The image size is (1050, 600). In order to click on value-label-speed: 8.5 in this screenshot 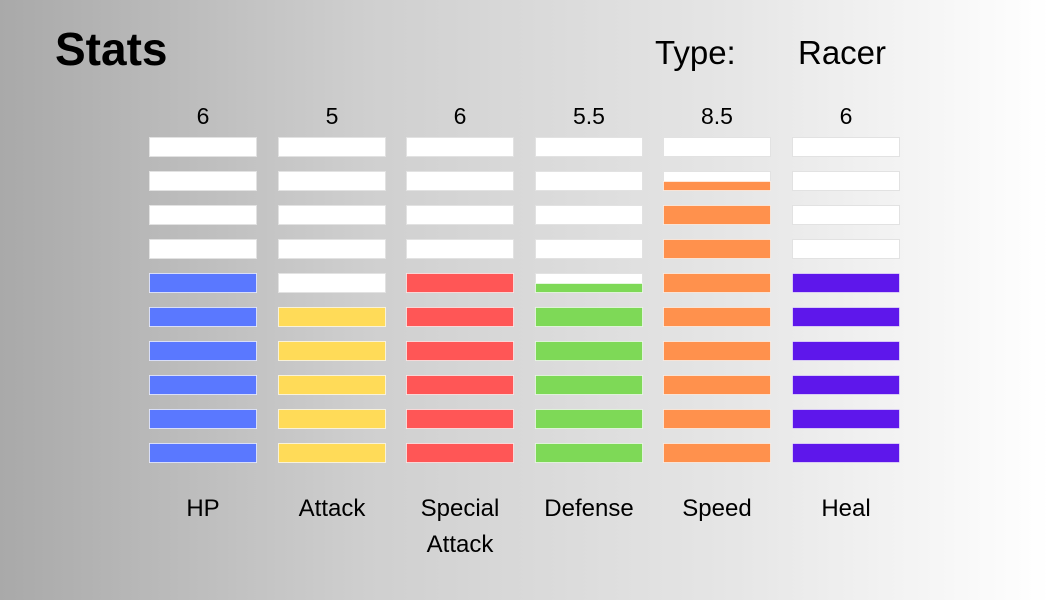, I will do `click(717, 116)`.